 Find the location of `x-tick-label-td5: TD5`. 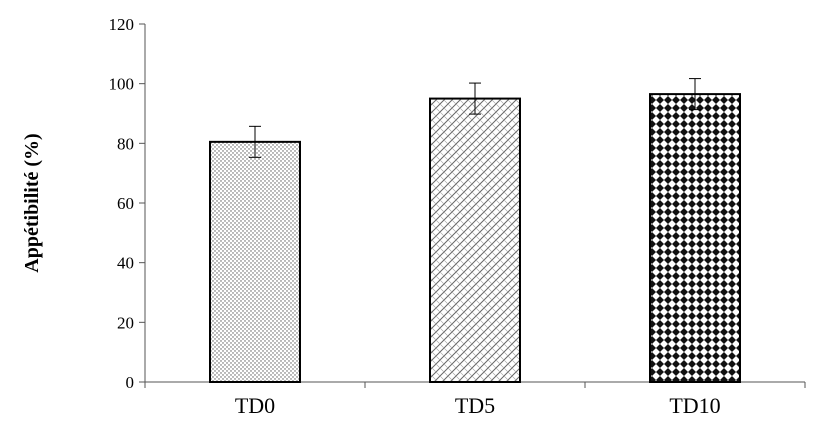

x-tick-label-td5: TD5 is located at coordinates (475, 405).